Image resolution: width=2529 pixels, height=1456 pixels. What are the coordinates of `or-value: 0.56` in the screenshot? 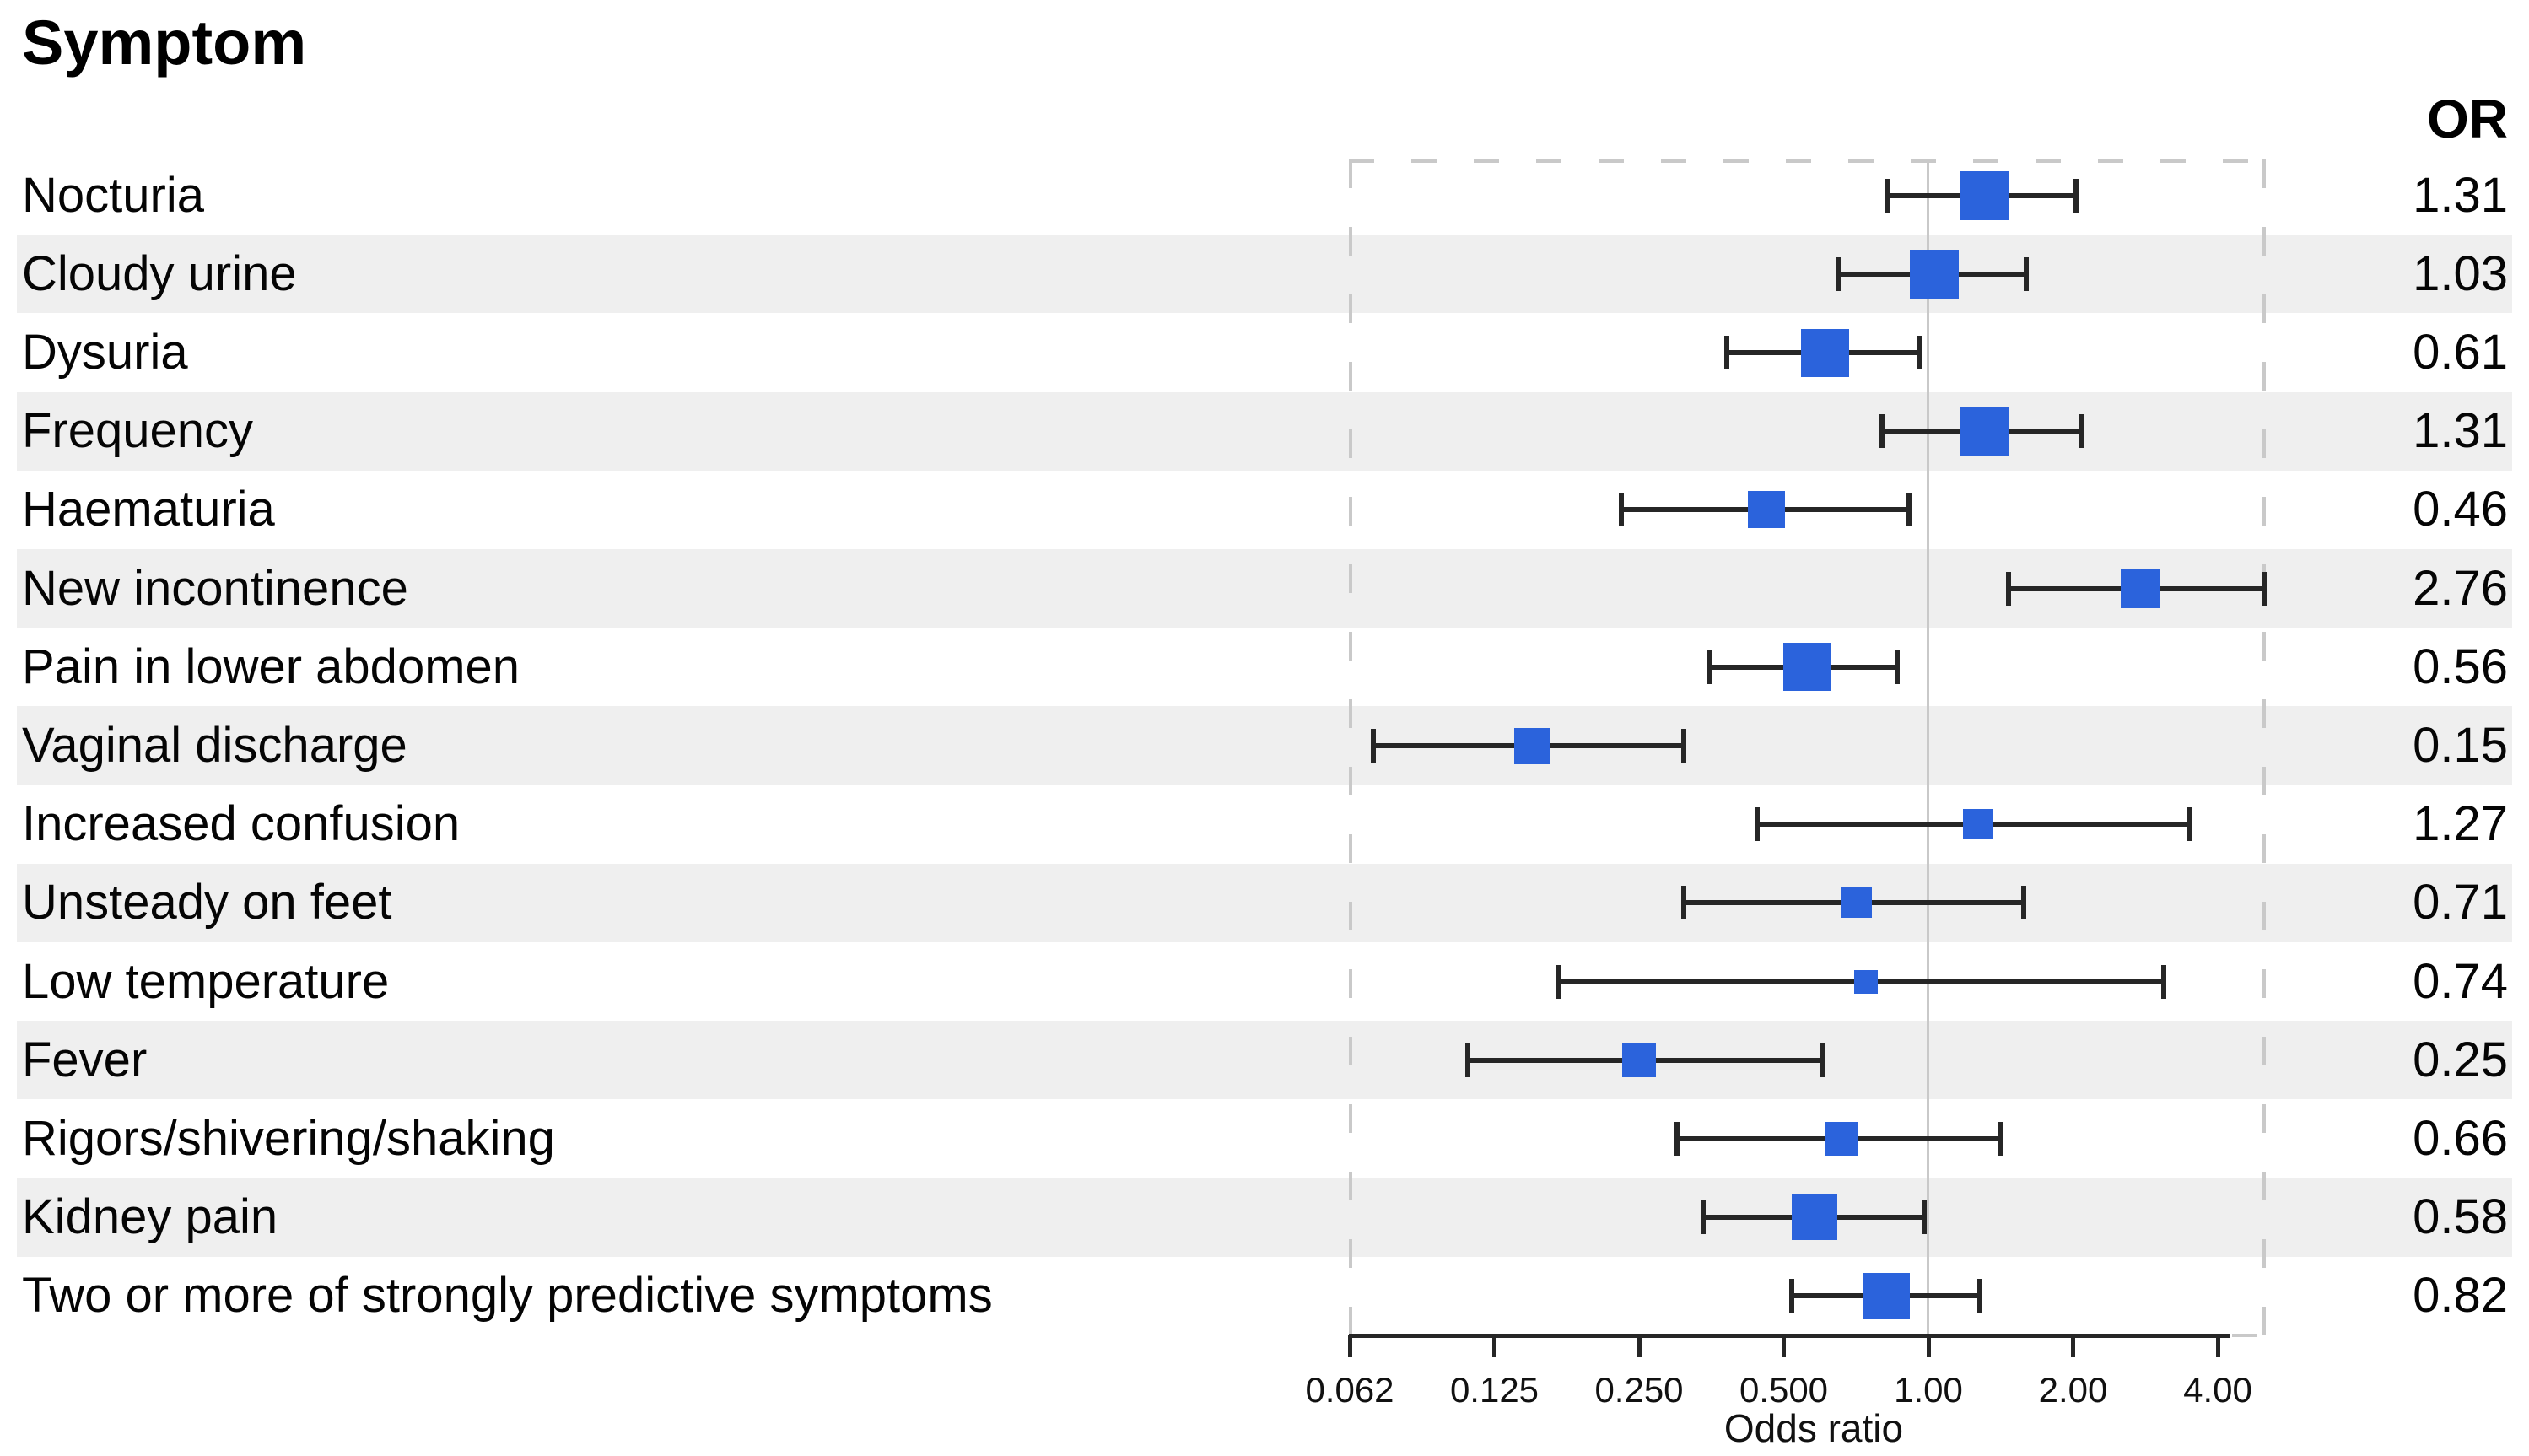 It's located at (2461, 666).